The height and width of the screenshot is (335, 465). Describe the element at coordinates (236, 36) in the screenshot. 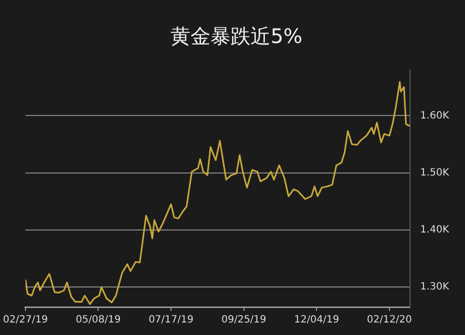

I see `chart-title: 黄金暴跌近5%` at that location.